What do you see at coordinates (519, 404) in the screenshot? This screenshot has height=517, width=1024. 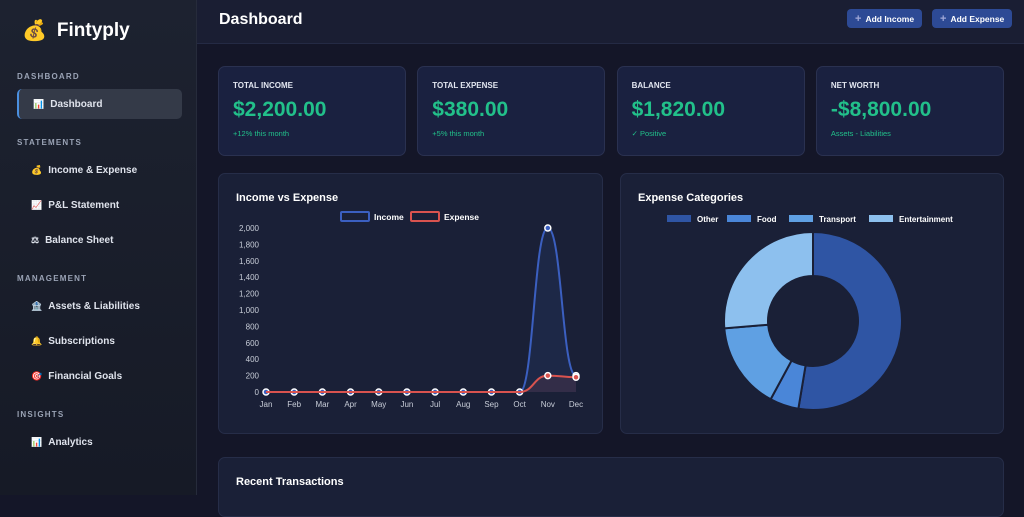 I see `x-tick-label: Oct` at bounding box center [519, 404].